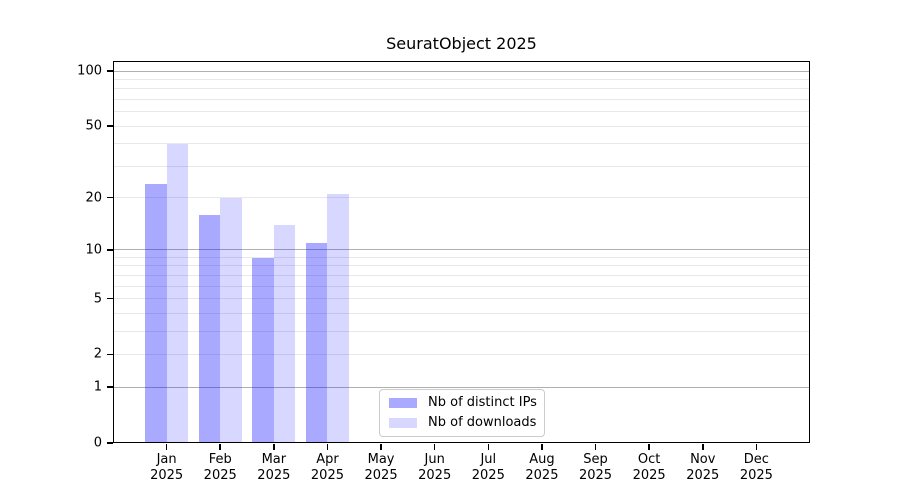 This screenshot has height=500, width=900. Describe the element at coordinates (703, 467) in the screenshot. I see `x-tick-label-nov: Nov 2025` at that location.